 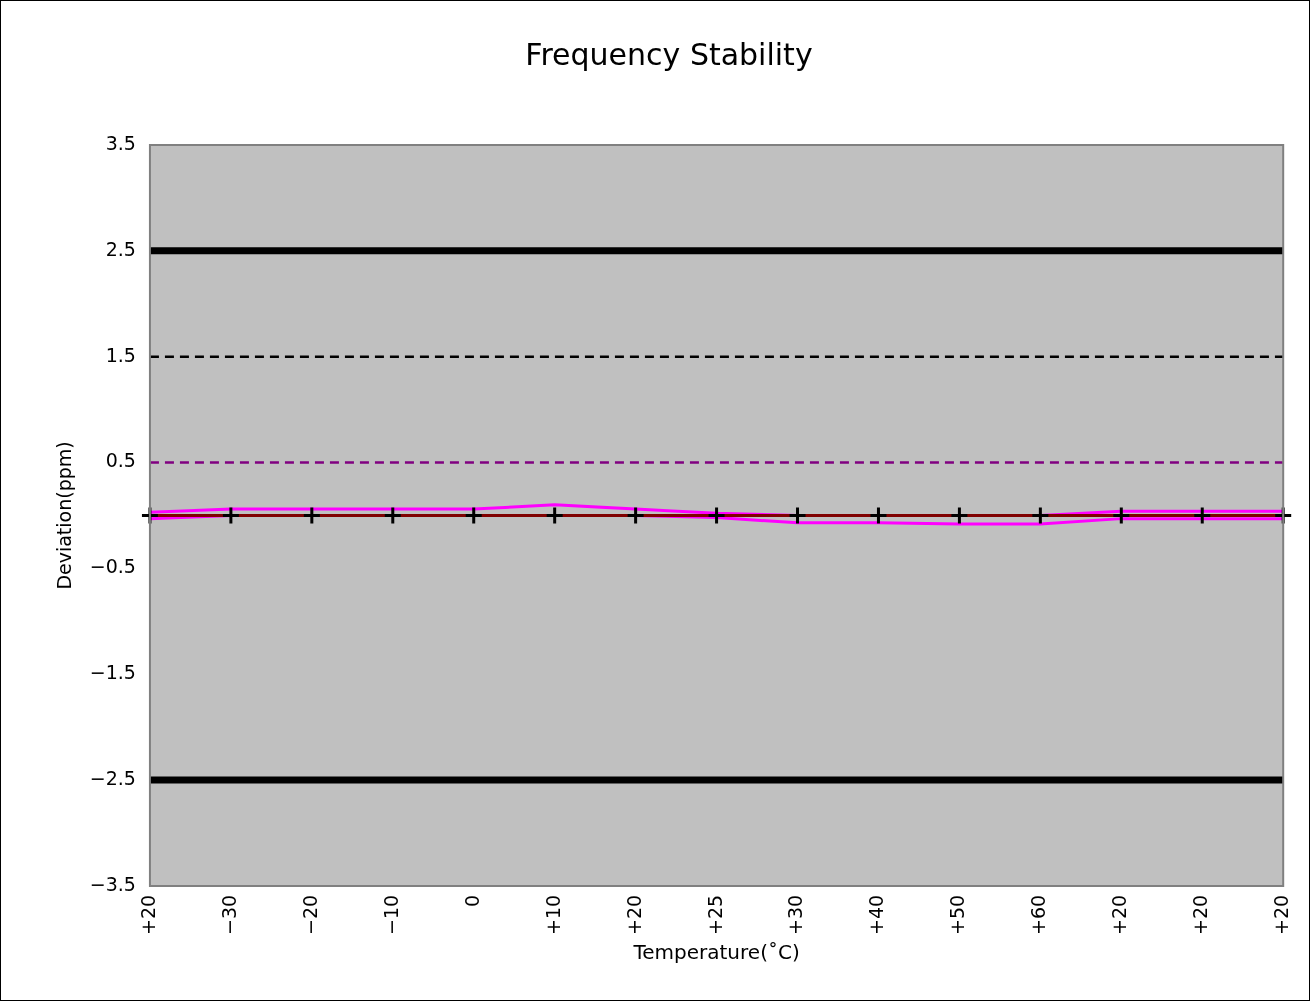 What do you see at coordinates (876, 915) in the screenshot?
I see `x-tick-label: +40` at bounding box center [876, 915].